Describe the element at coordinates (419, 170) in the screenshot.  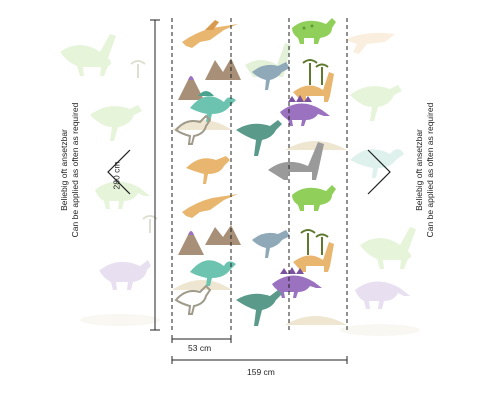
I see `repeat-note-right-line1: Beliebig oft ansetzbar` at that location.